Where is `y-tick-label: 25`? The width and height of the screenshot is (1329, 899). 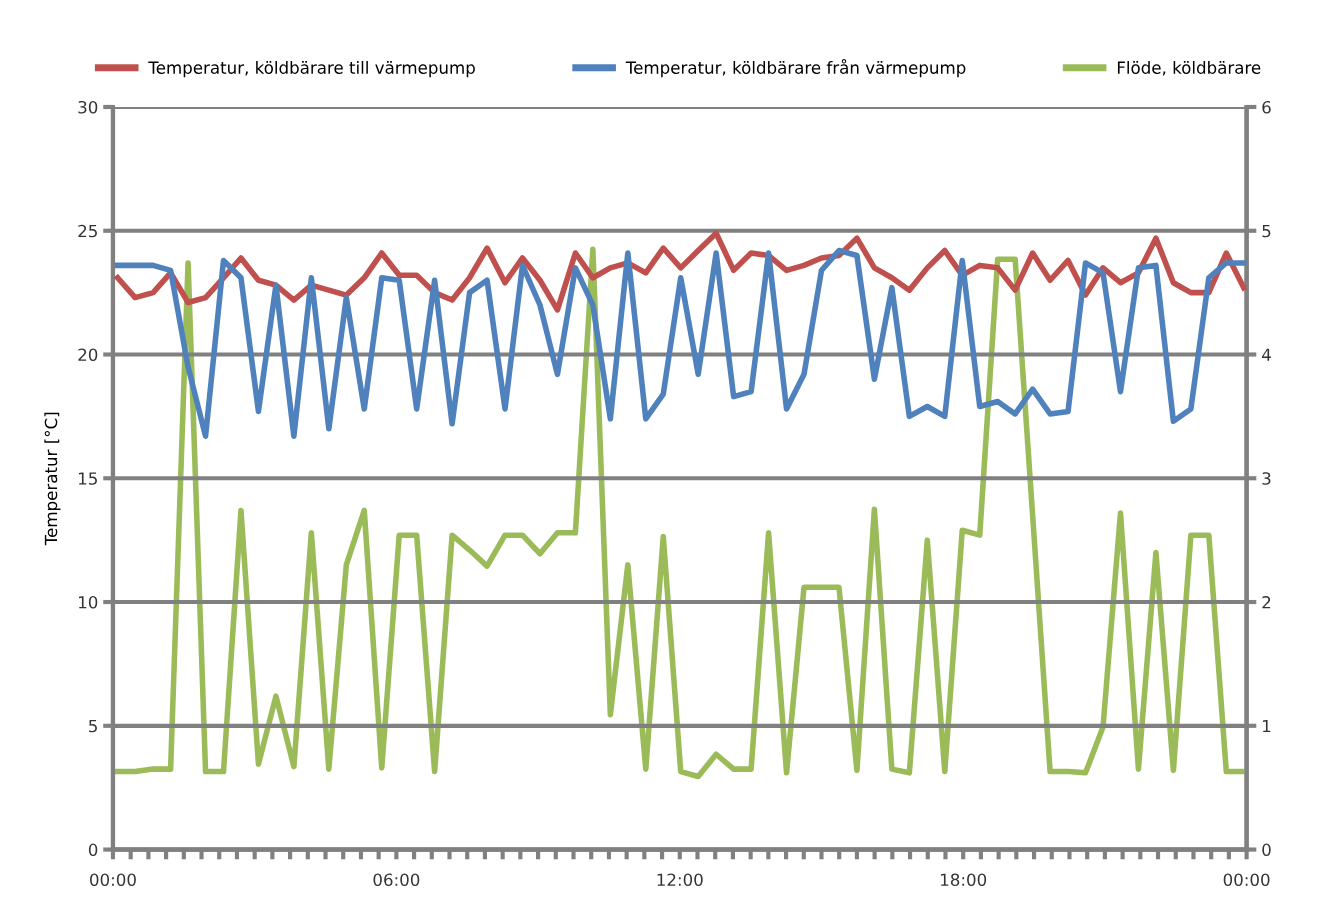 y-tick-label: 25 is located at coordinates (87, 231).